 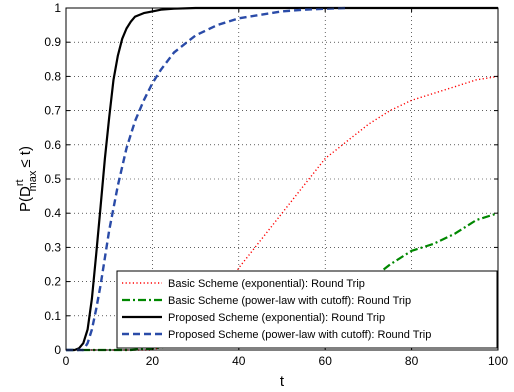 I want to click on y-tick-label: 0.6, so click(x=52, y=145).